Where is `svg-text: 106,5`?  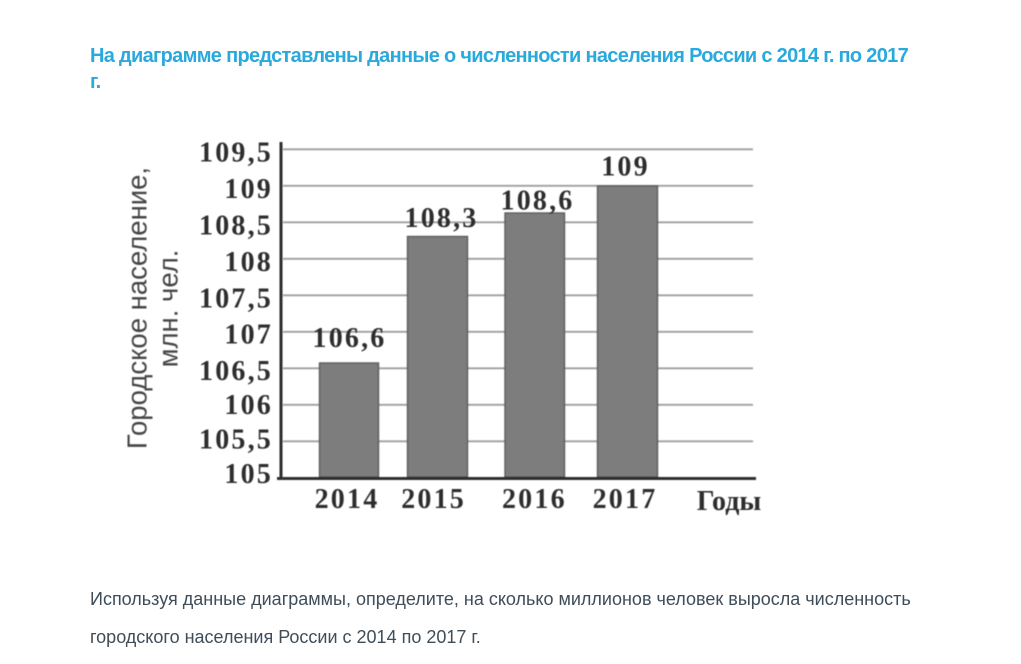 svg-text: 106,5 is located at coordinates (236, 371).